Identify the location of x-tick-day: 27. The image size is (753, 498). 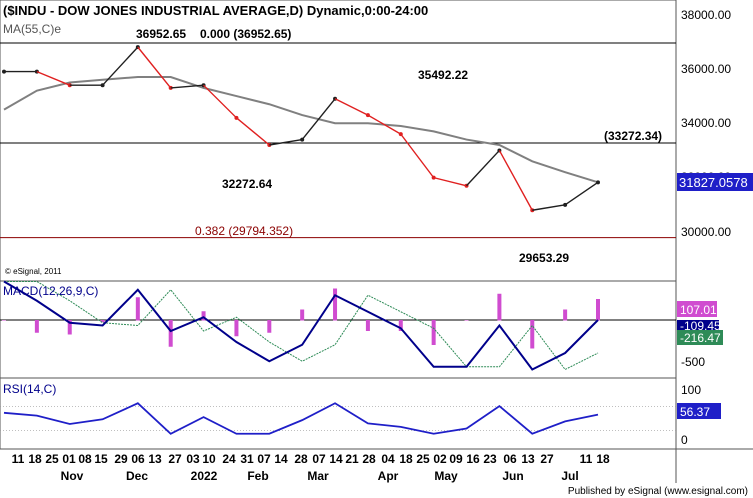
(547, 459).